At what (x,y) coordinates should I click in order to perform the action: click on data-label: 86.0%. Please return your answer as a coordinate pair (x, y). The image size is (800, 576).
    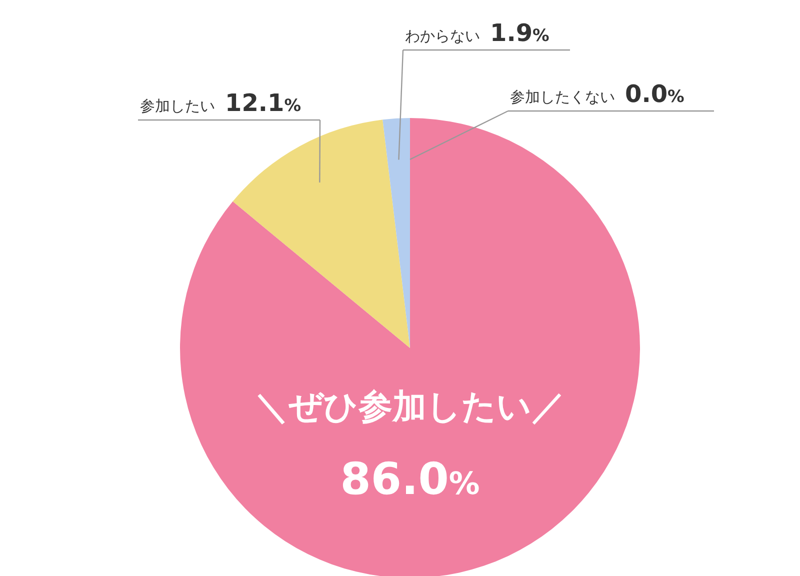
    Looking at the image, I should click on (410, 479).